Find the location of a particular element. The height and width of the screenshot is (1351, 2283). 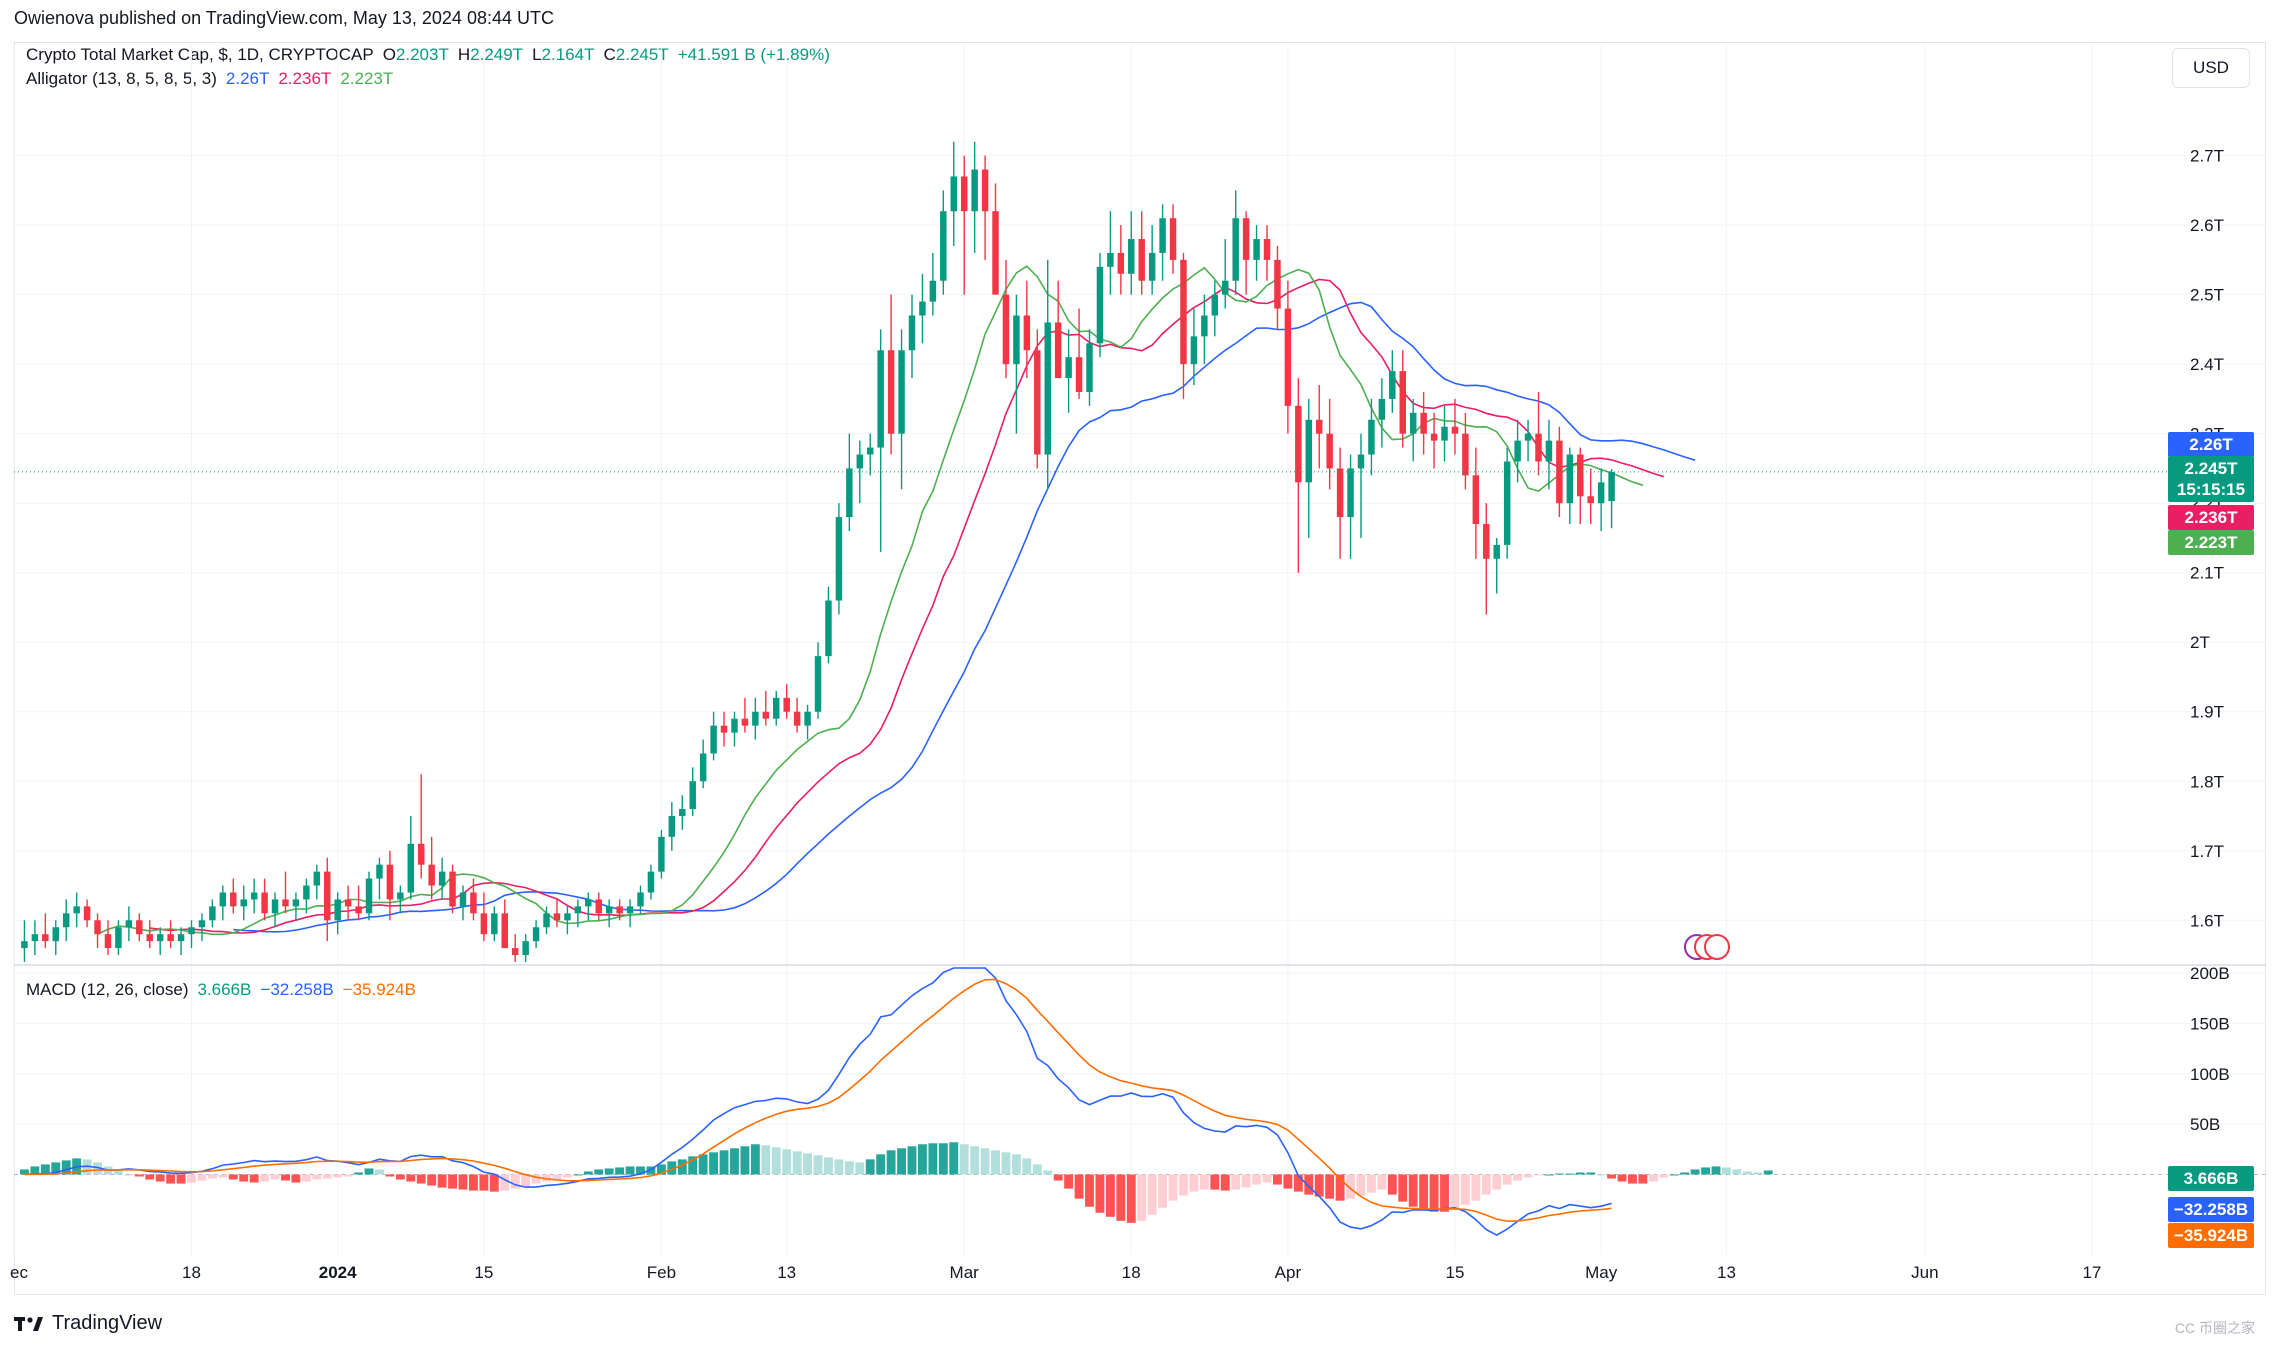

macd-label: MACD (12, 26, close) is located at coordinates (107, 989).